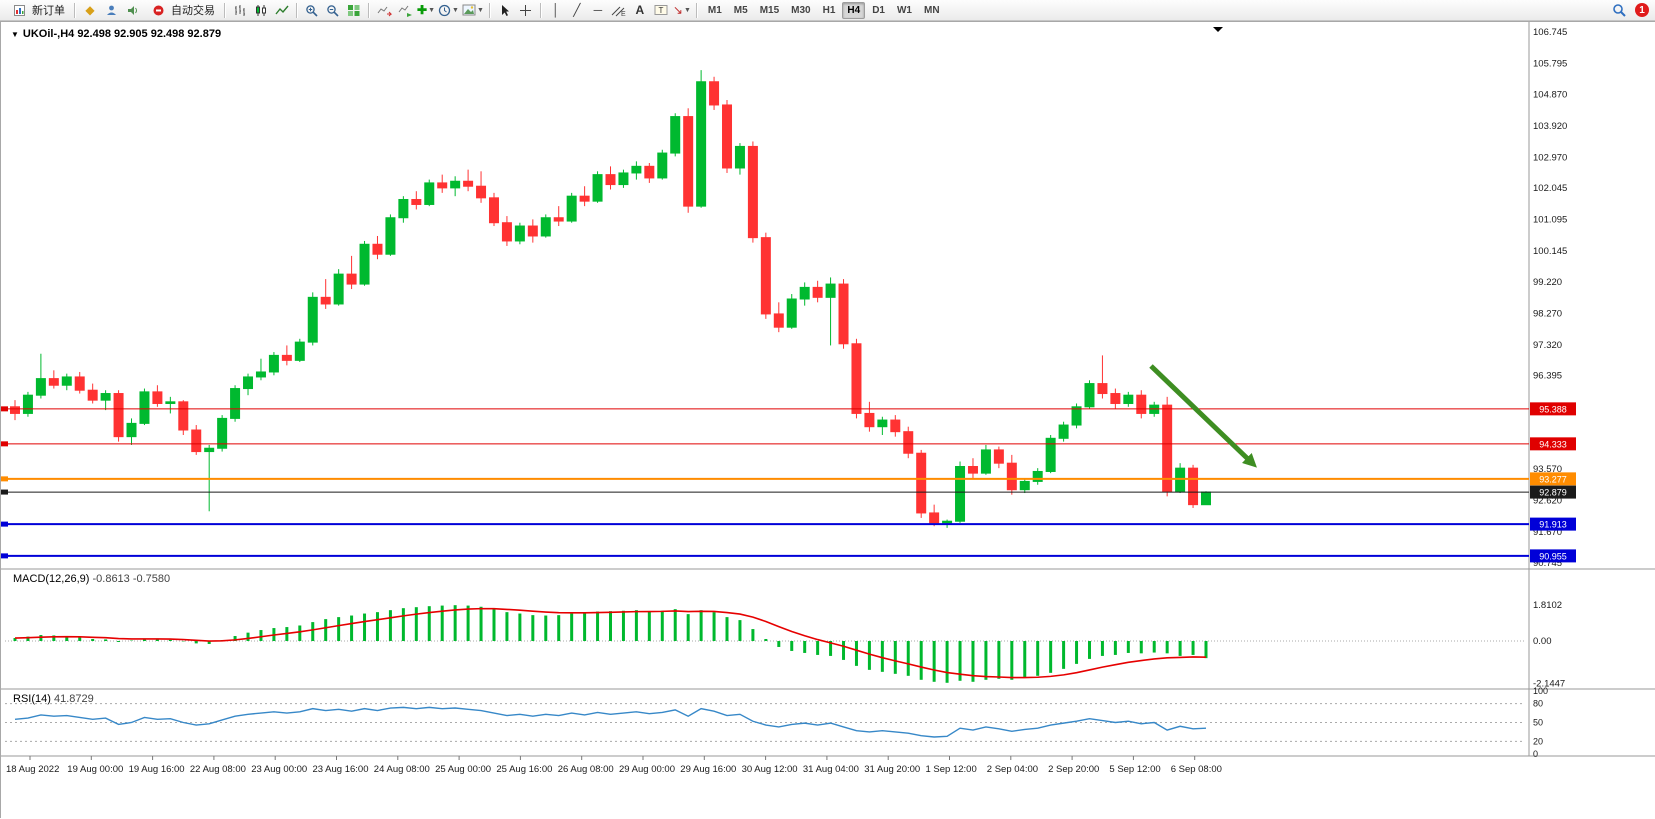  I want to click on community-icon, so click(111, 10).